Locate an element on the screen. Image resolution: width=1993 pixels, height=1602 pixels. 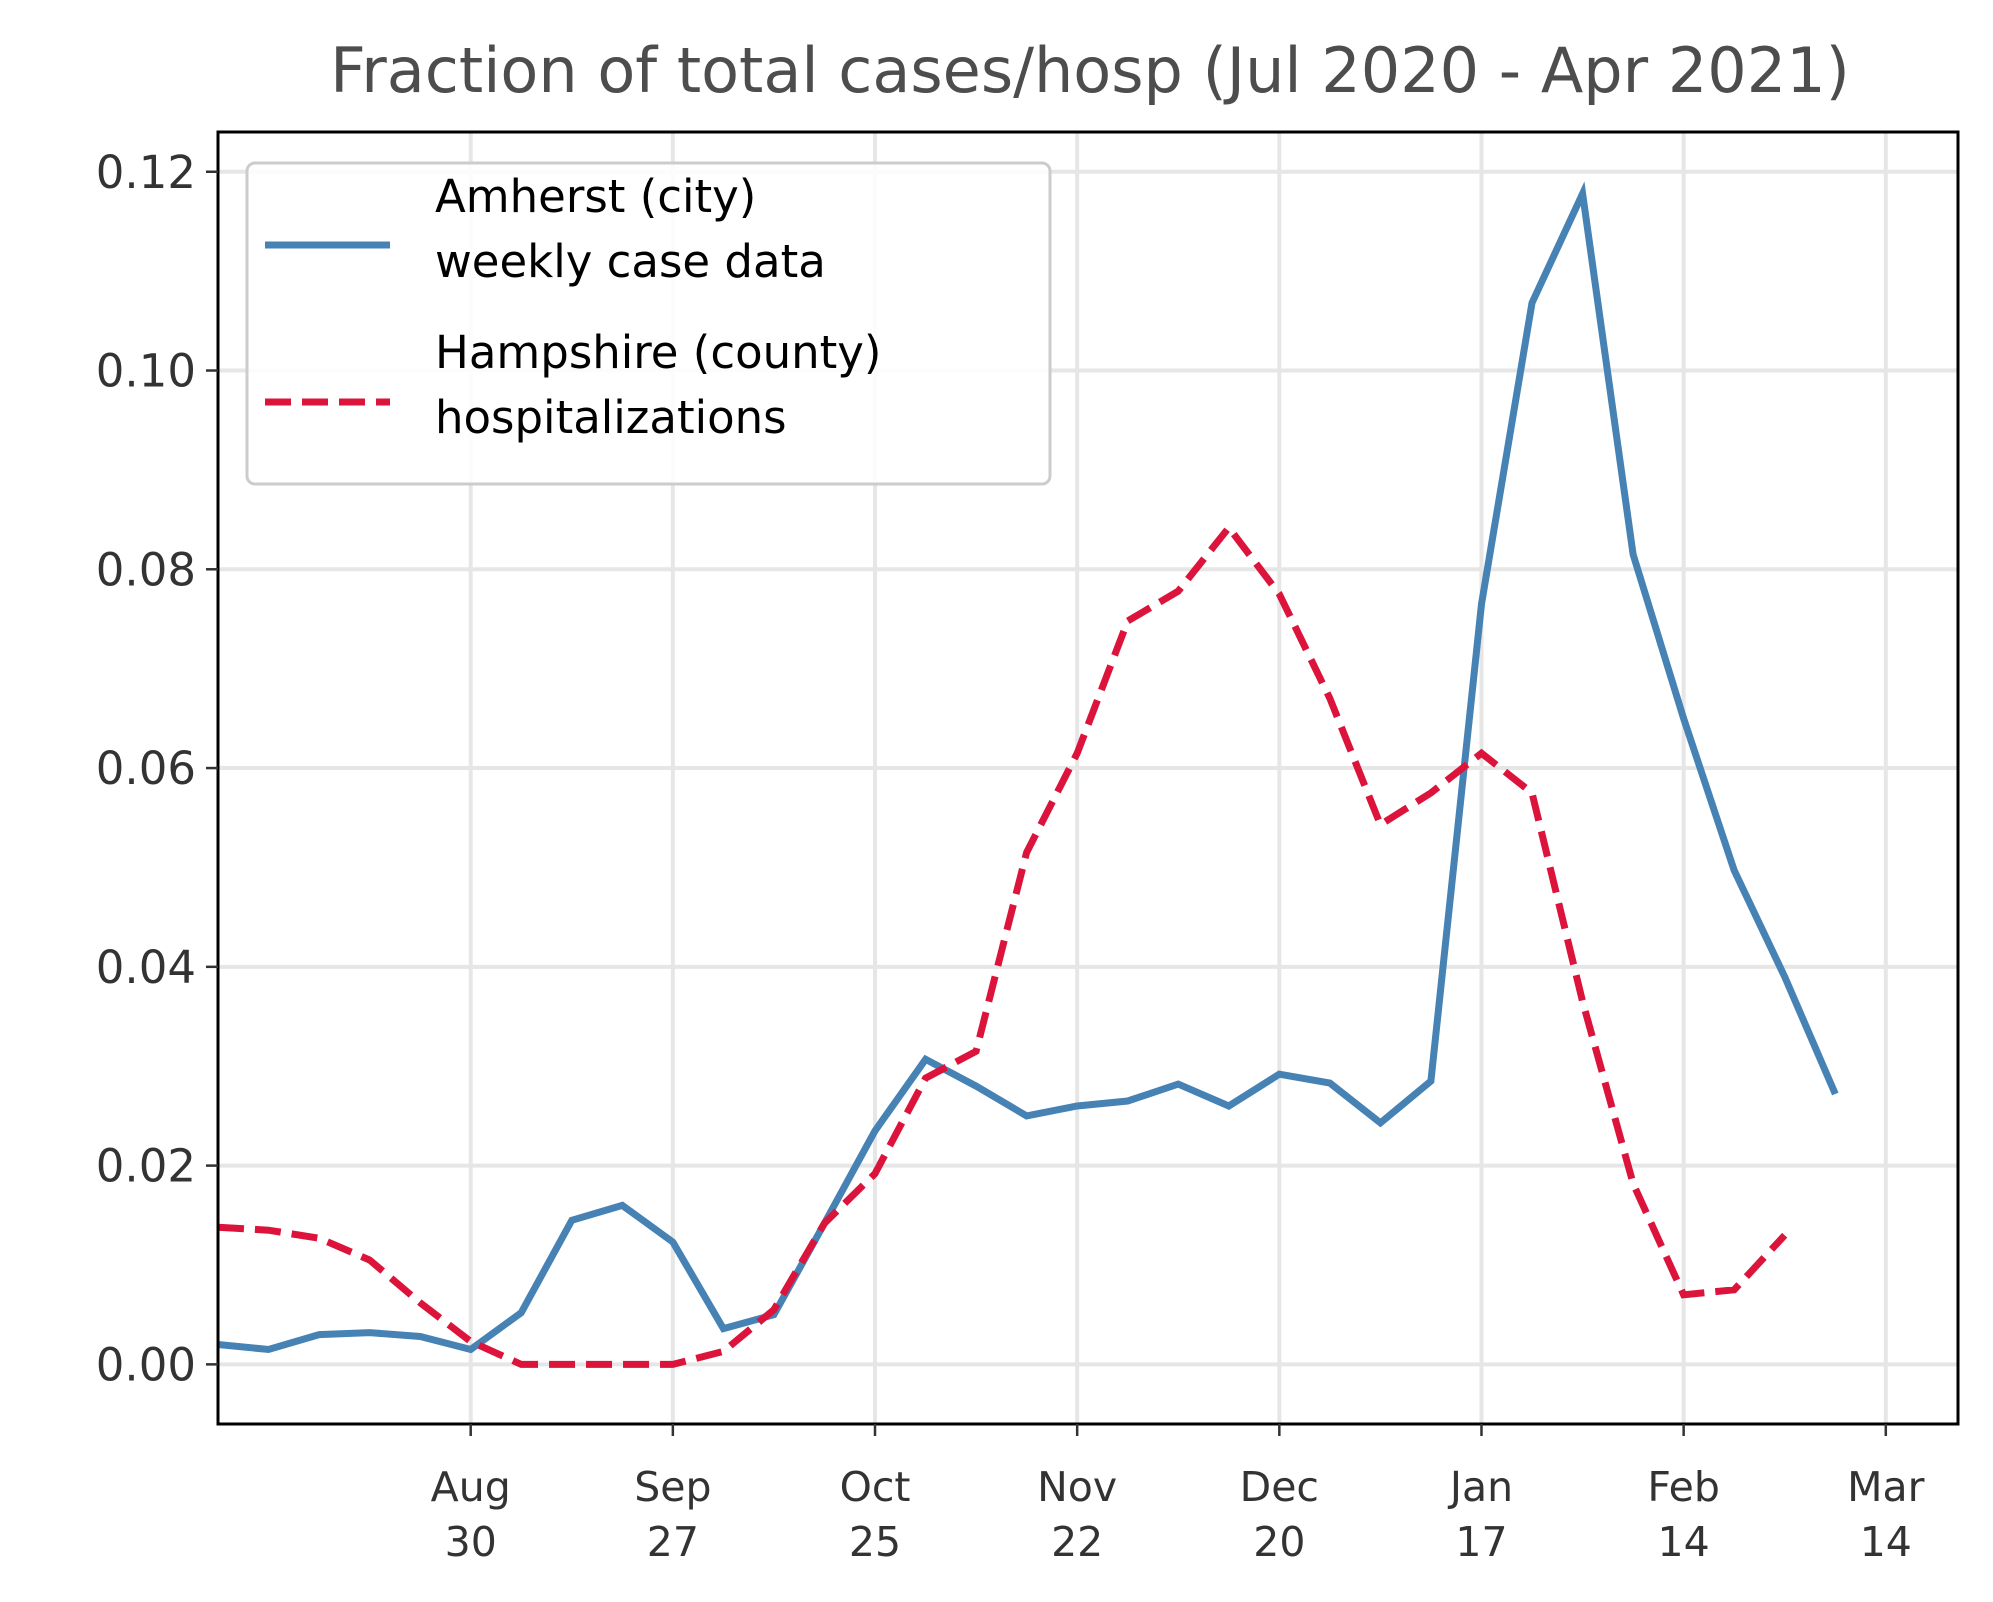
x-tick-label-month: Jan is located at coordinates (1480, 1487).